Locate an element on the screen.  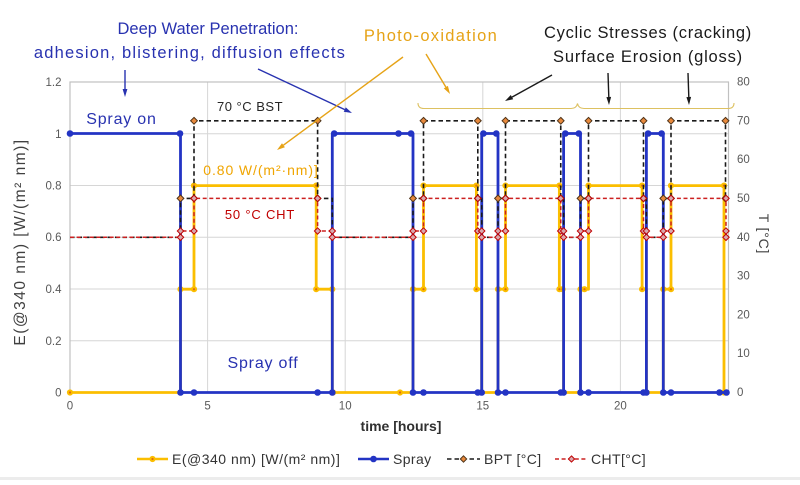
svg-text: time [hours] is located at coordinates (401, 426).